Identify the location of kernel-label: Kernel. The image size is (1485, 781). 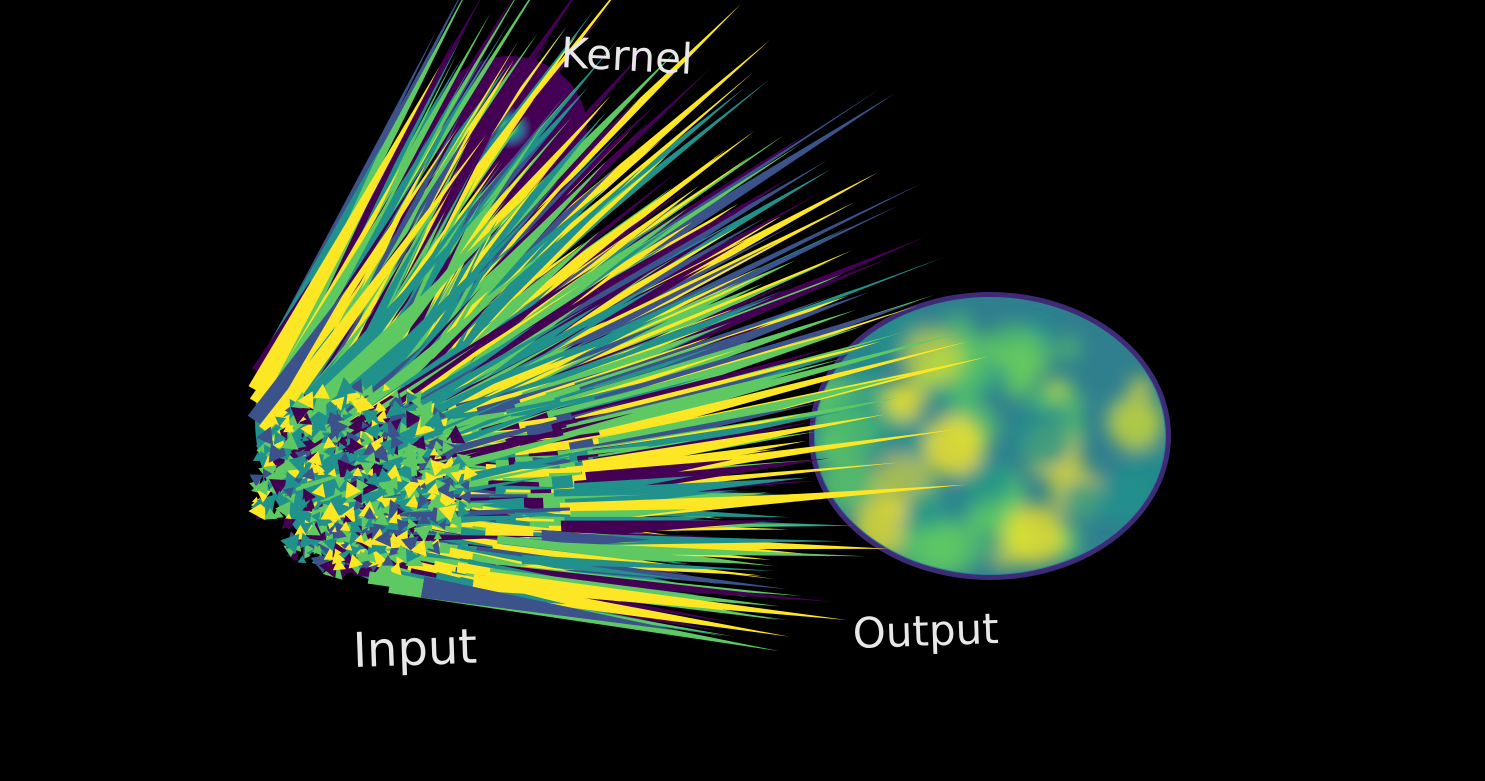
(626, 56).